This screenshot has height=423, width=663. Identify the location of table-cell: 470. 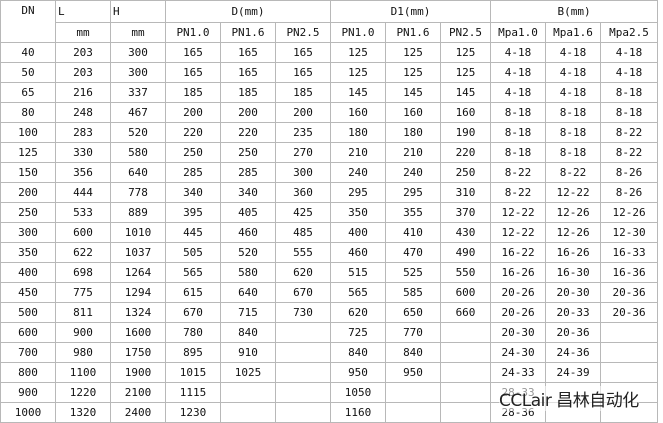
(413, 252).